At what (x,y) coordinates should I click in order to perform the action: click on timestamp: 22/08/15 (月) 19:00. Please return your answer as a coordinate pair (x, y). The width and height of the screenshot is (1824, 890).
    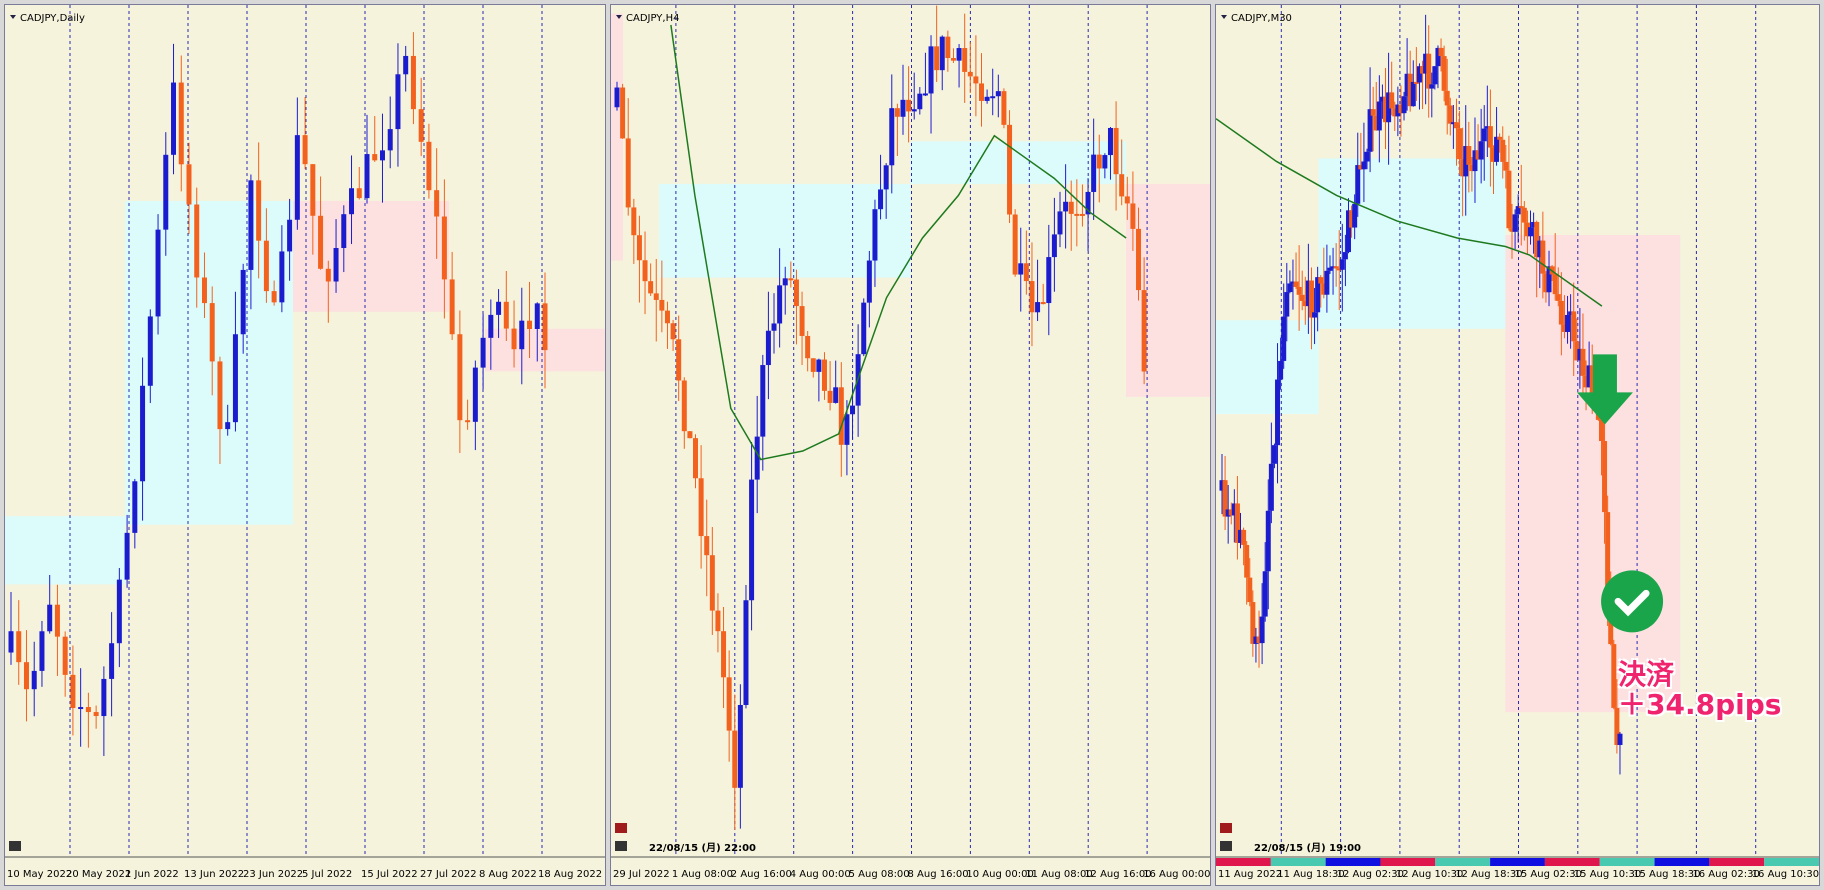
    Looking at the image, I should click on (1307, 848).